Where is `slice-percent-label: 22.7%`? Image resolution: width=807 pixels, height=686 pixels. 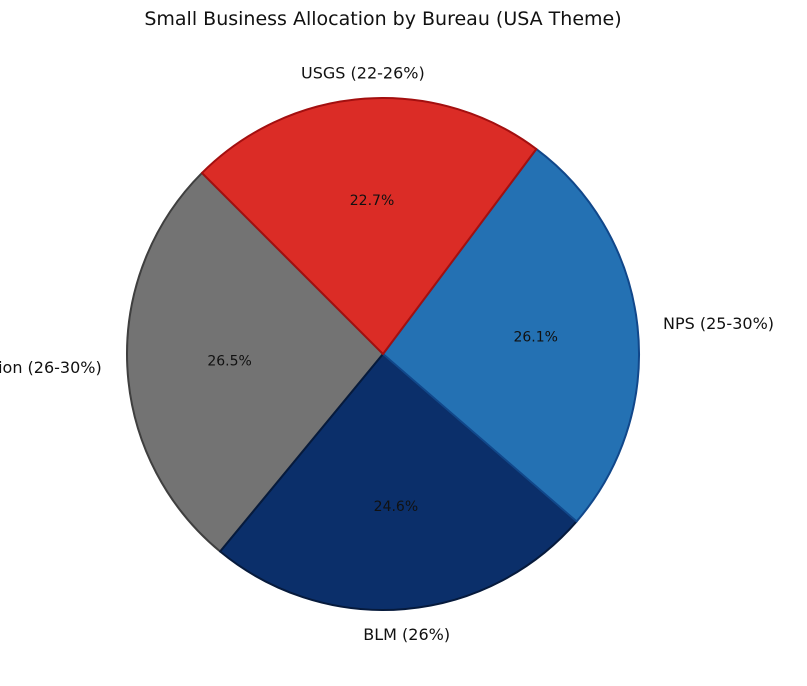
slice-percent-label: 22.7% is located at coordinates (372, 201).